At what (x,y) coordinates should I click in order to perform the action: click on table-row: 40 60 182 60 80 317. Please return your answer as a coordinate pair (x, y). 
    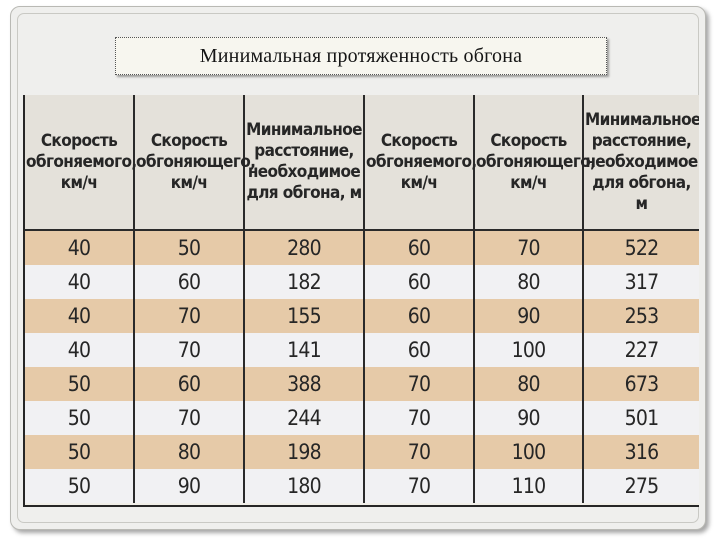
    Looking at the image, I should click on (362, 282).